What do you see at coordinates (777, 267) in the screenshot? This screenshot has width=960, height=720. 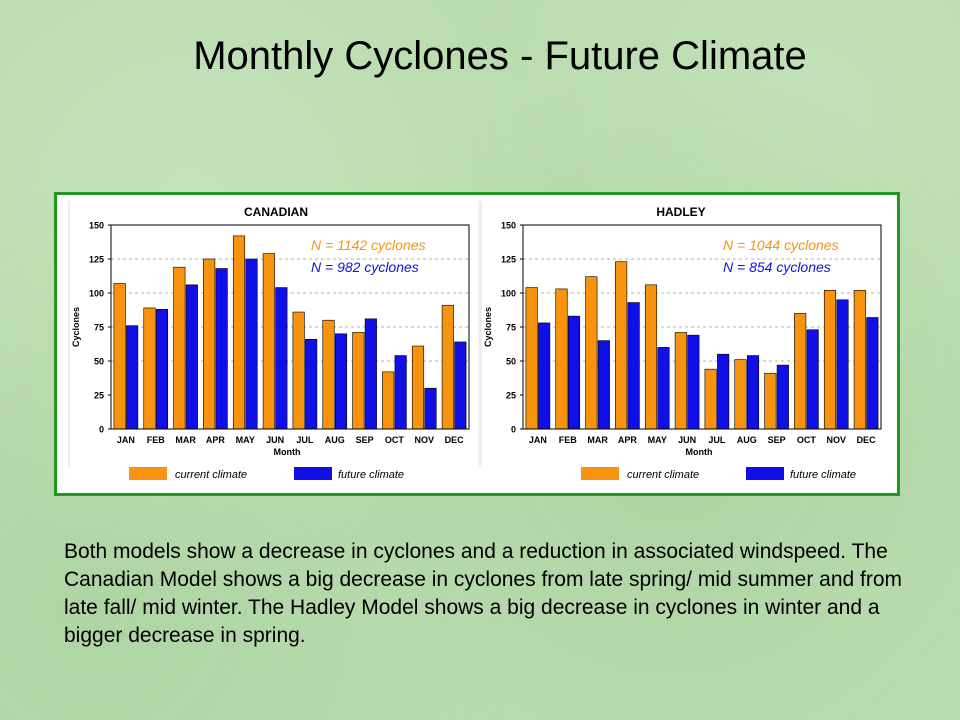 I see `annotation-future: N = 854 cyclones` at bounding box center [777, 267].